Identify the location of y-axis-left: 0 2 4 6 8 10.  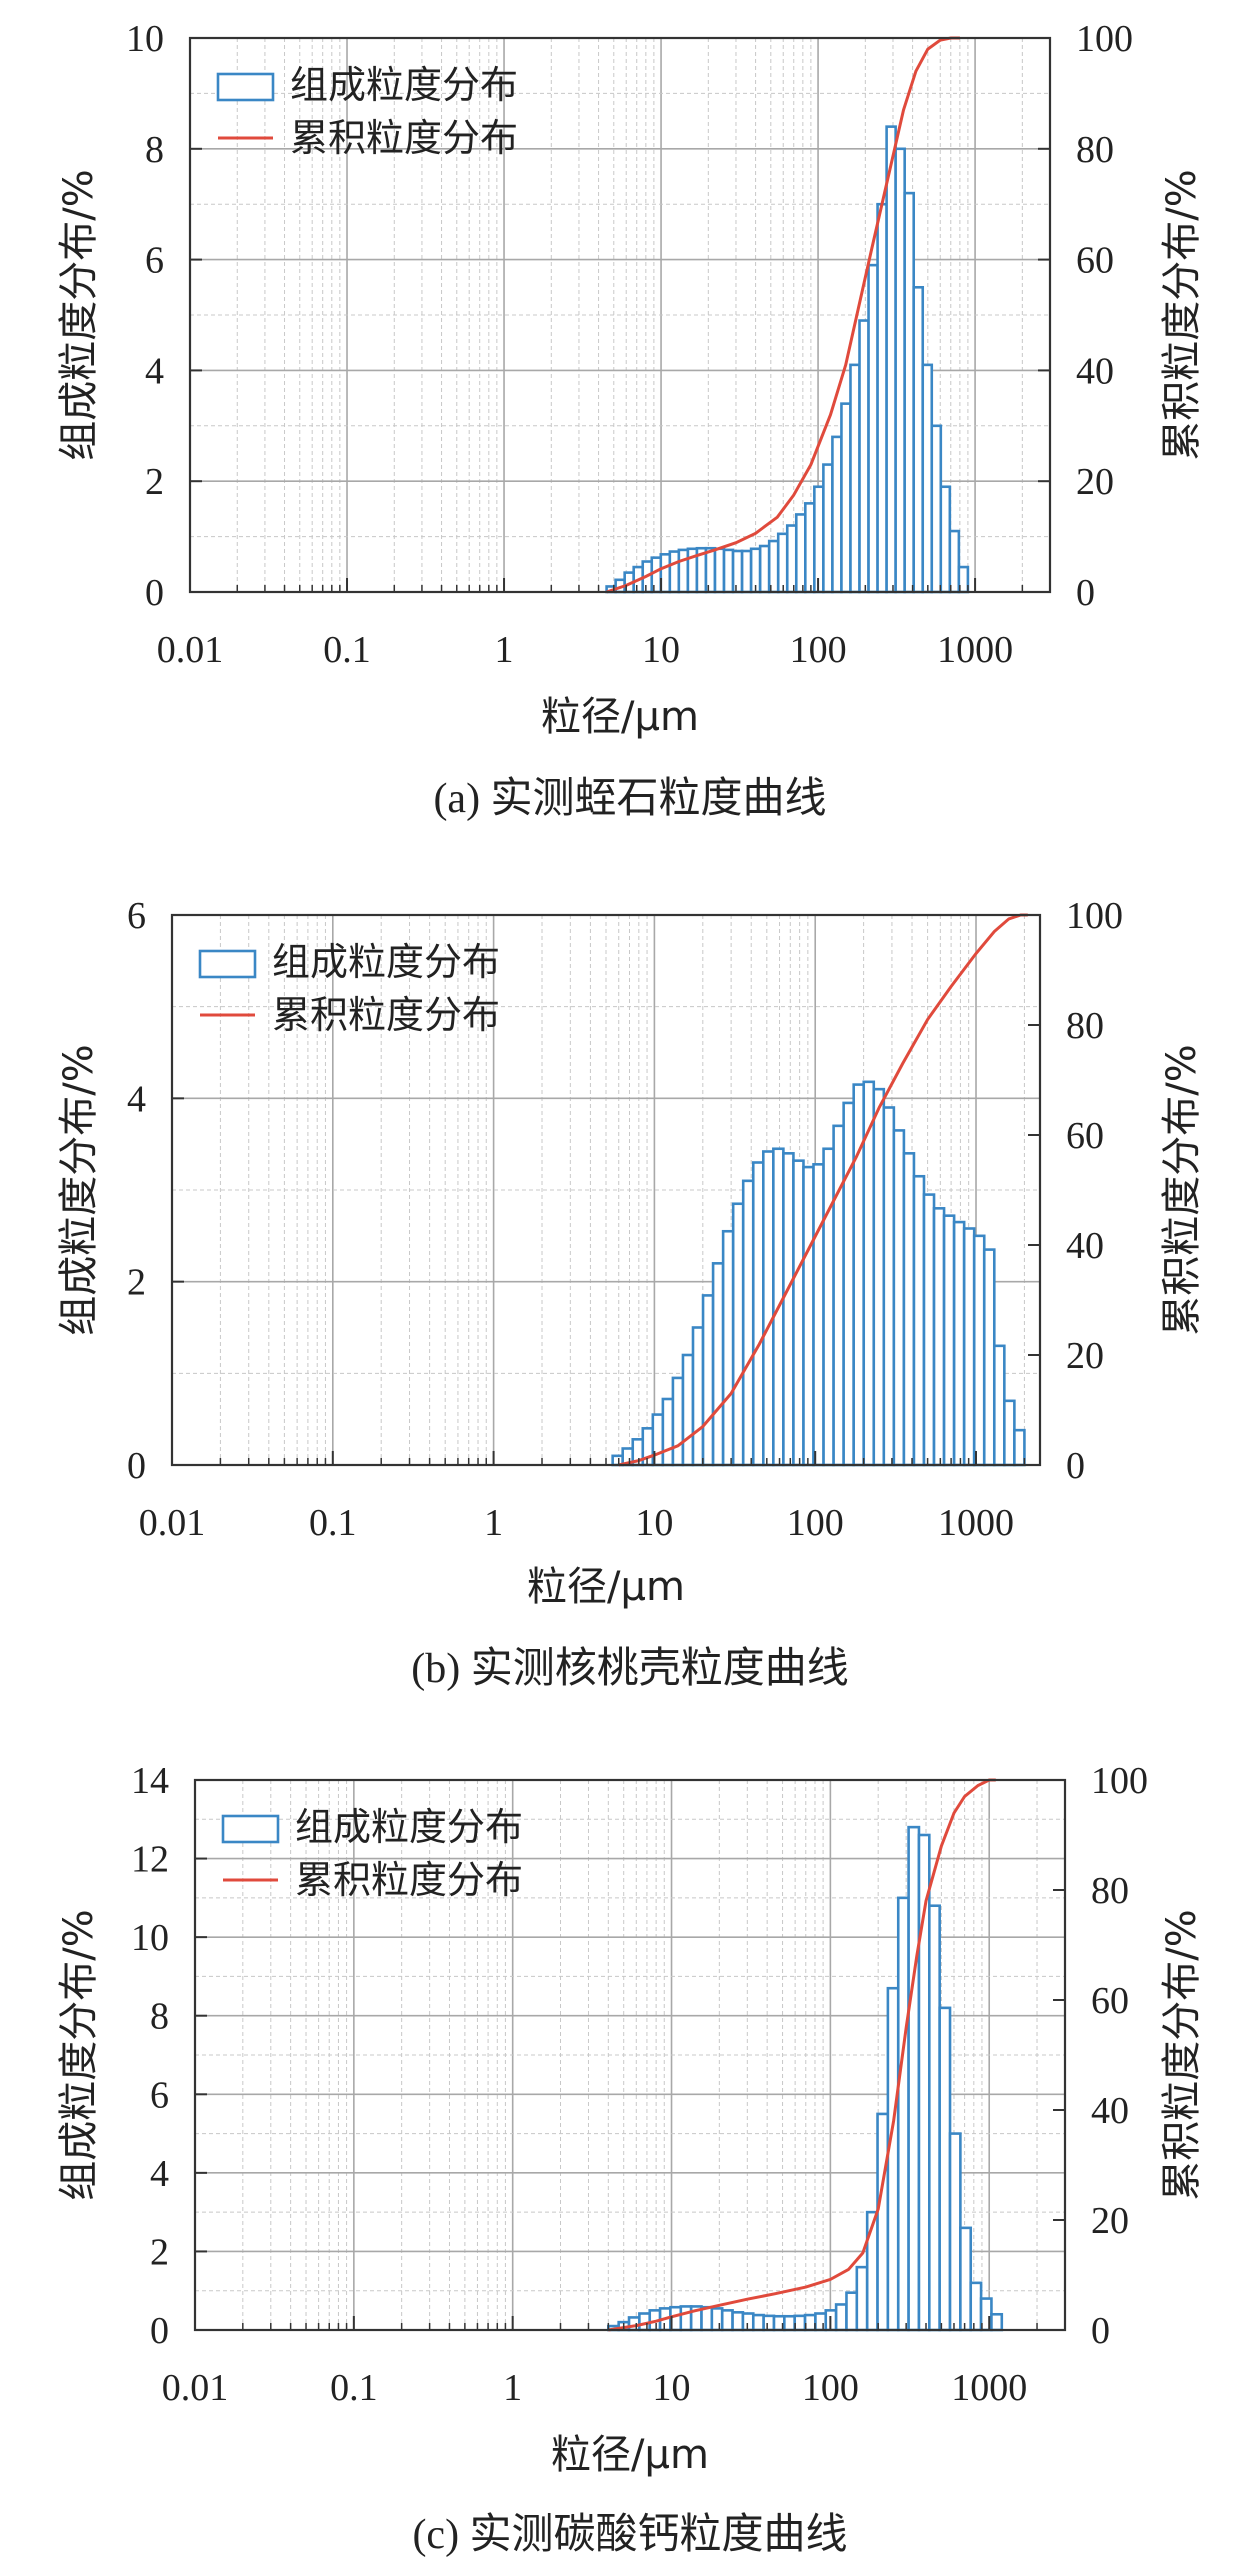
(164, 316).